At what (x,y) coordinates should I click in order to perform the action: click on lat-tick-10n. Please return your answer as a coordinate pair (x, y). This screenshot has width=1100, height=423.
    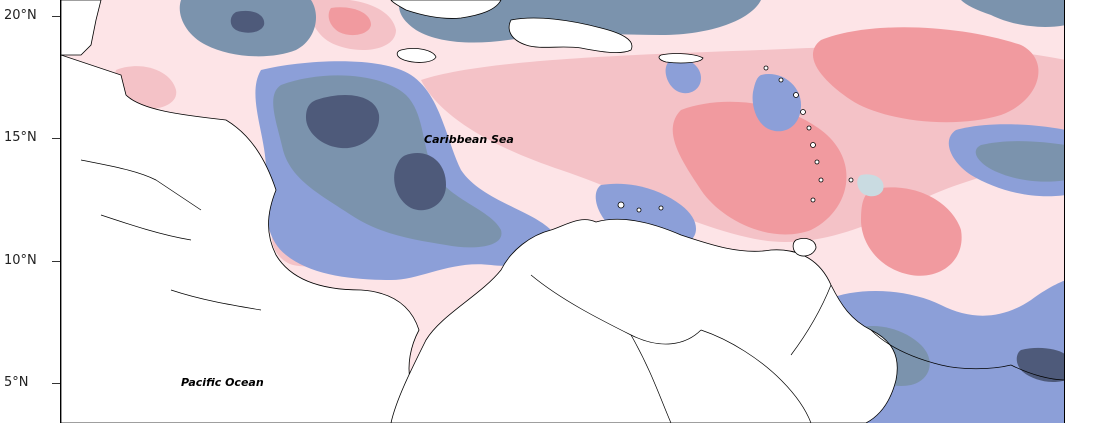
    Looking at the image, I should click on (56, 261).